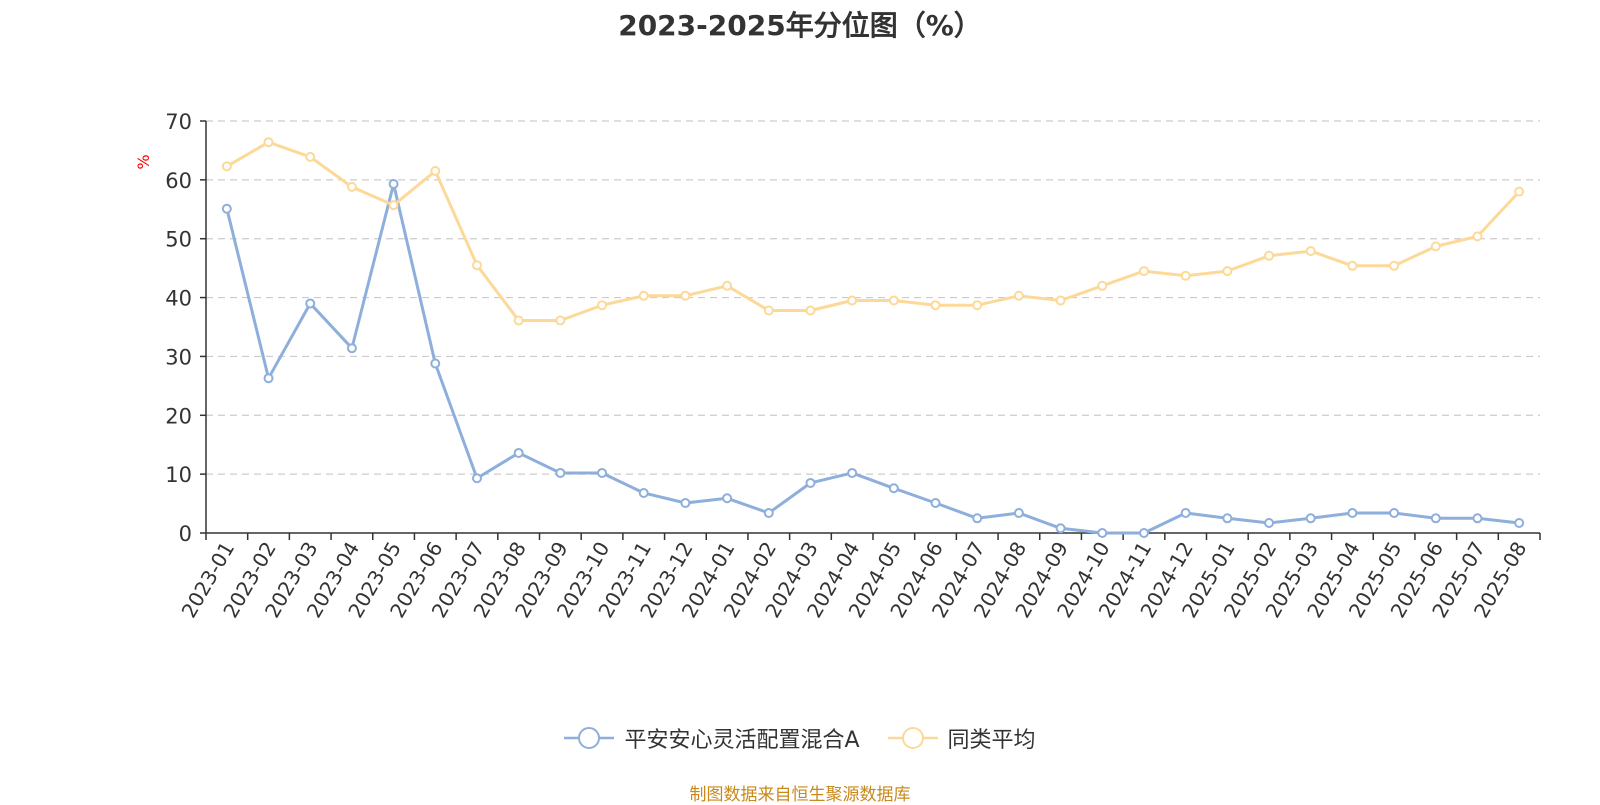  What do you see at coordinates (178, 240) in the screenshot?
I see `y-tick-label: 50` at bounding box center [178, 240].